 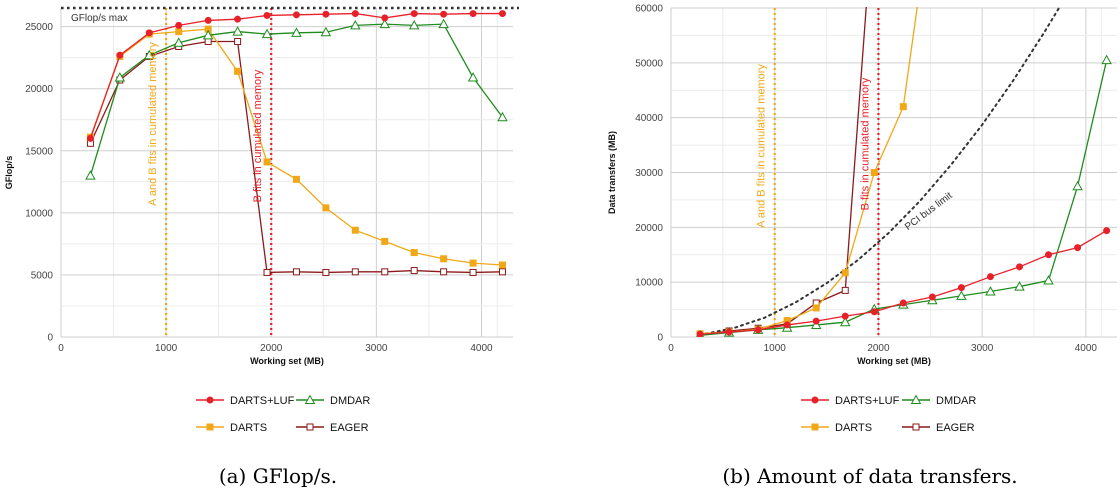 I want to click on legend-label: DMDAR, so click(x=350, y=401).